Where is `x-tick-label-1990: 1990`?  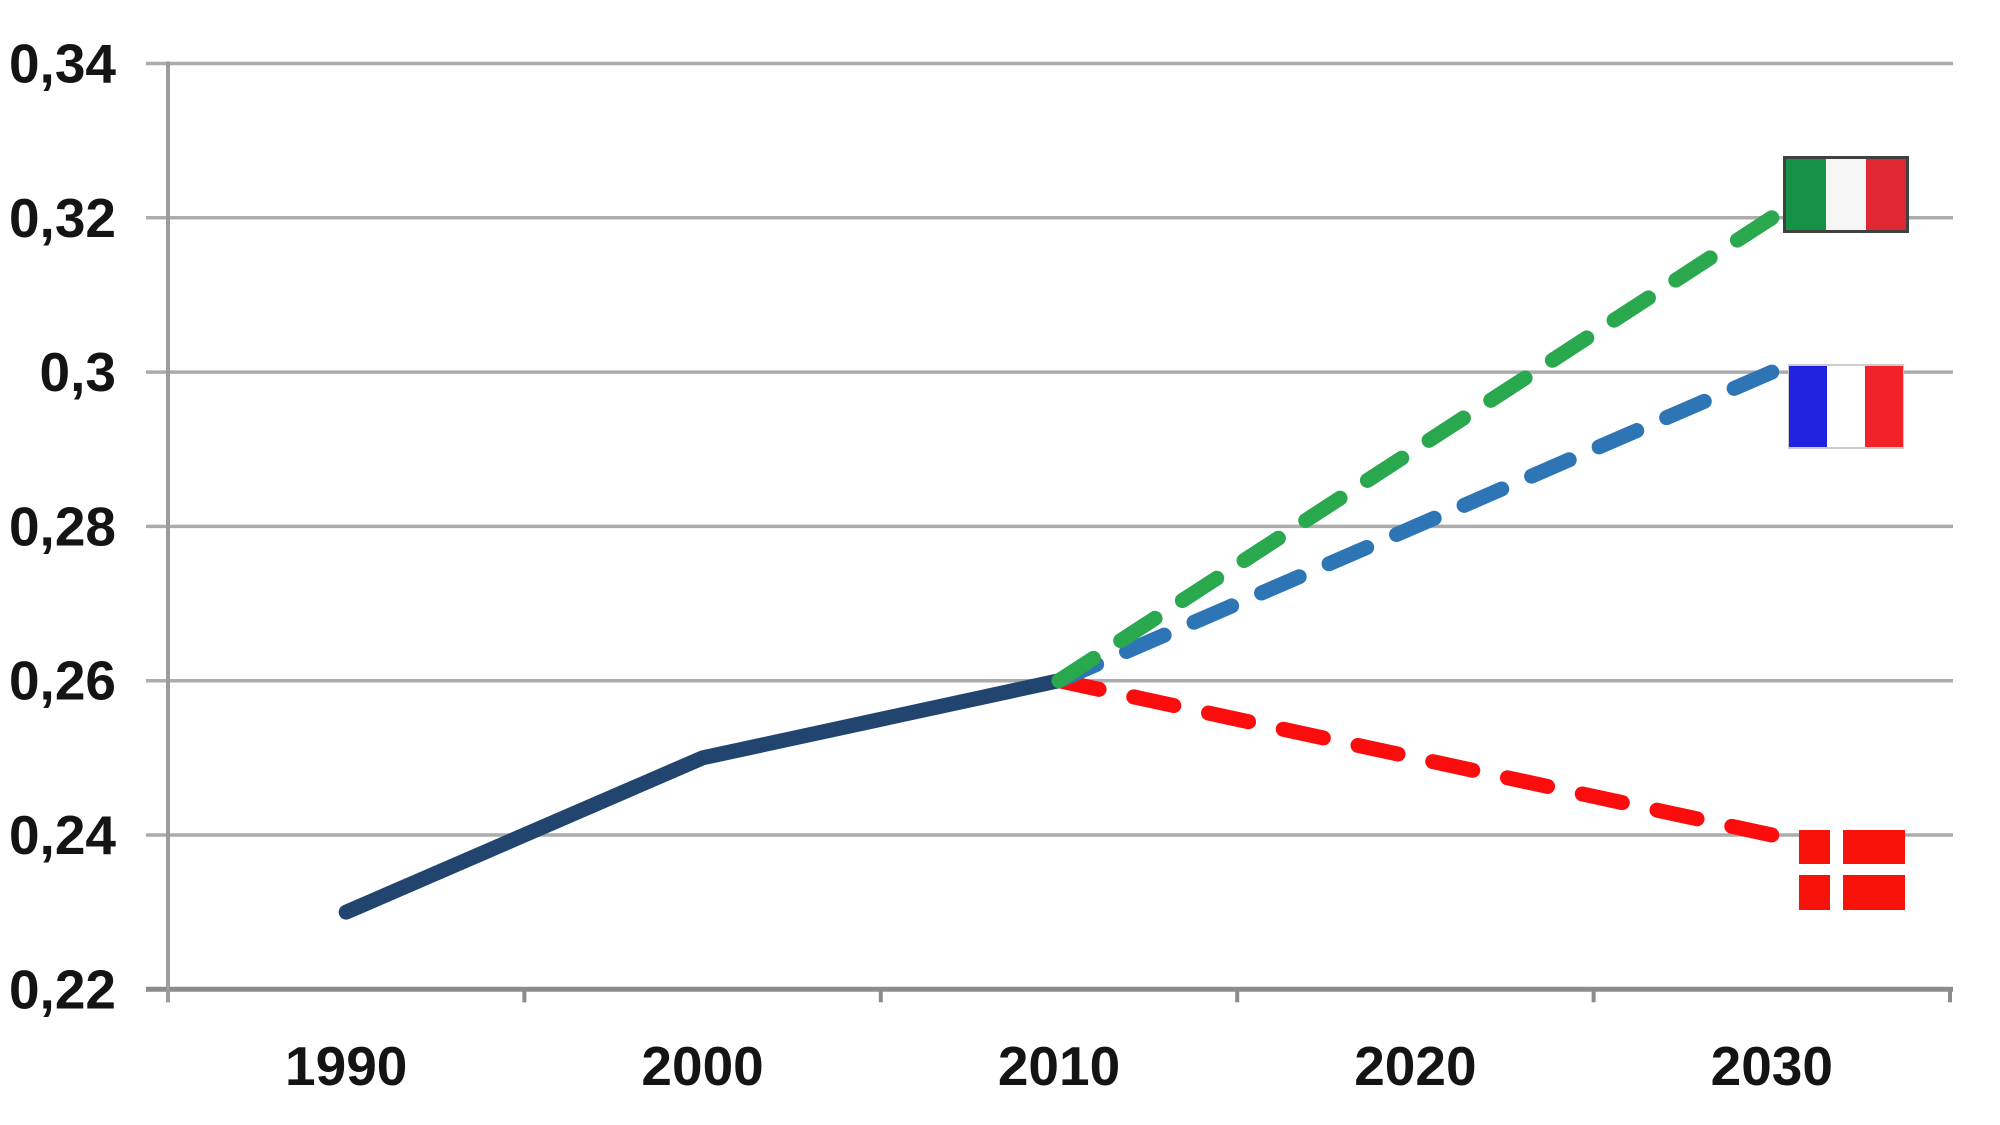 x-tick-label-1990: 1990 is located at coordinates (346, 1066).